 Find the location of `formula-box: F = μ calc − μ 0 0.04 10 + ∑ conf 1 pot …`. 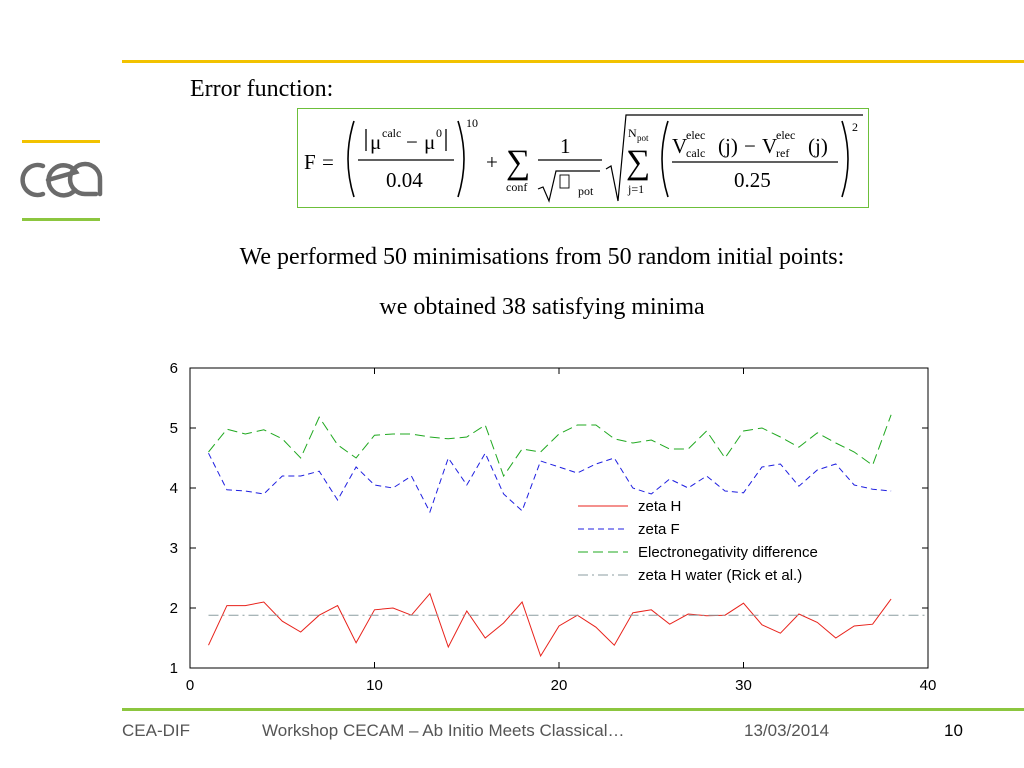

formula-box: F = μ calc − μ 0 0.04 10 + ∑ conf 1 pot … is located at coordinates (583, 158).